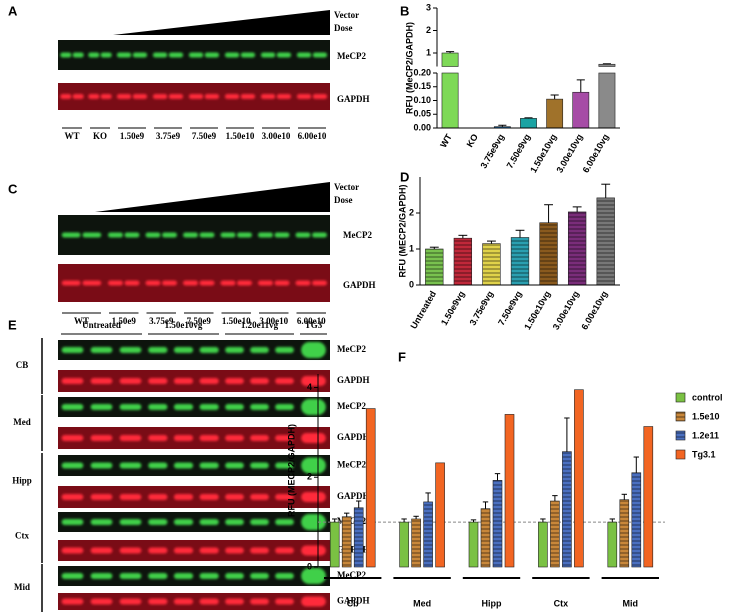 Image resolution: width=747 pixels, height=612 pixels. What do you see at coordinates (13, 10) in the screenshot?
I see `panel-letter: A` at bounding box center [13, 10].